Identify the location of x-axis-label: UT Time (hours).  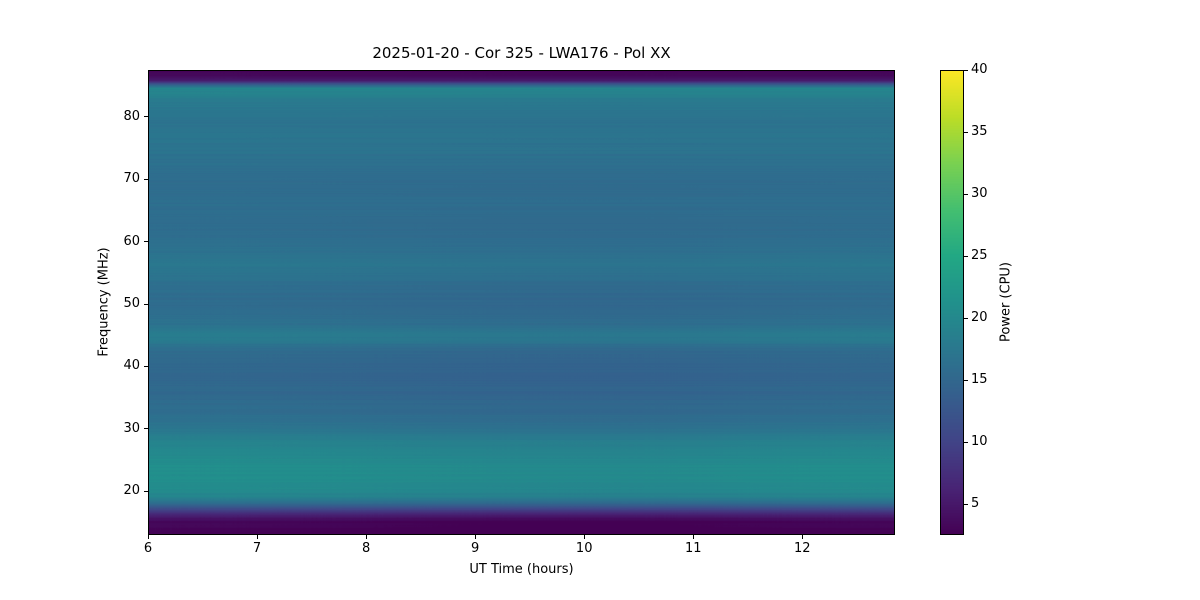
(521, 569).